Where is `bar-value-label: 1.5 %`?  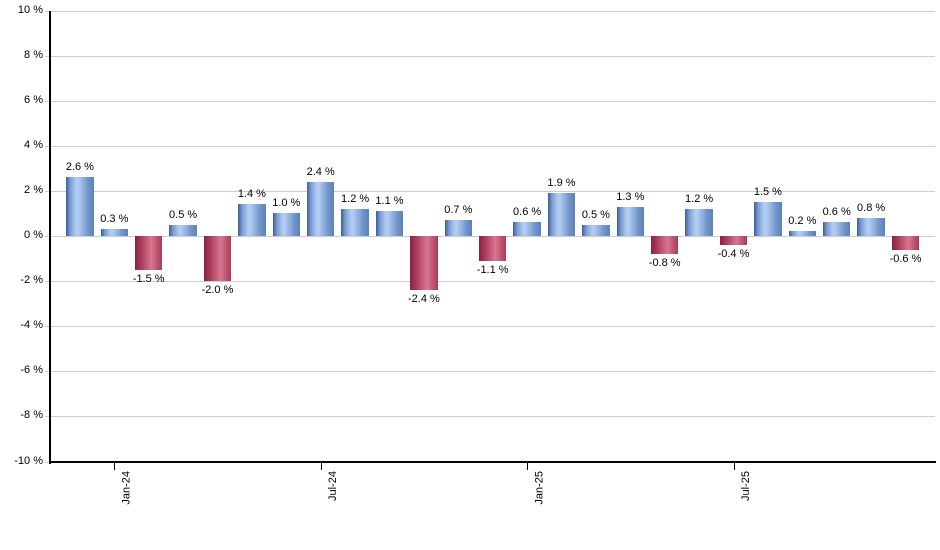 bar-value-label: 1.5 % is located at coordinates (767, 192).